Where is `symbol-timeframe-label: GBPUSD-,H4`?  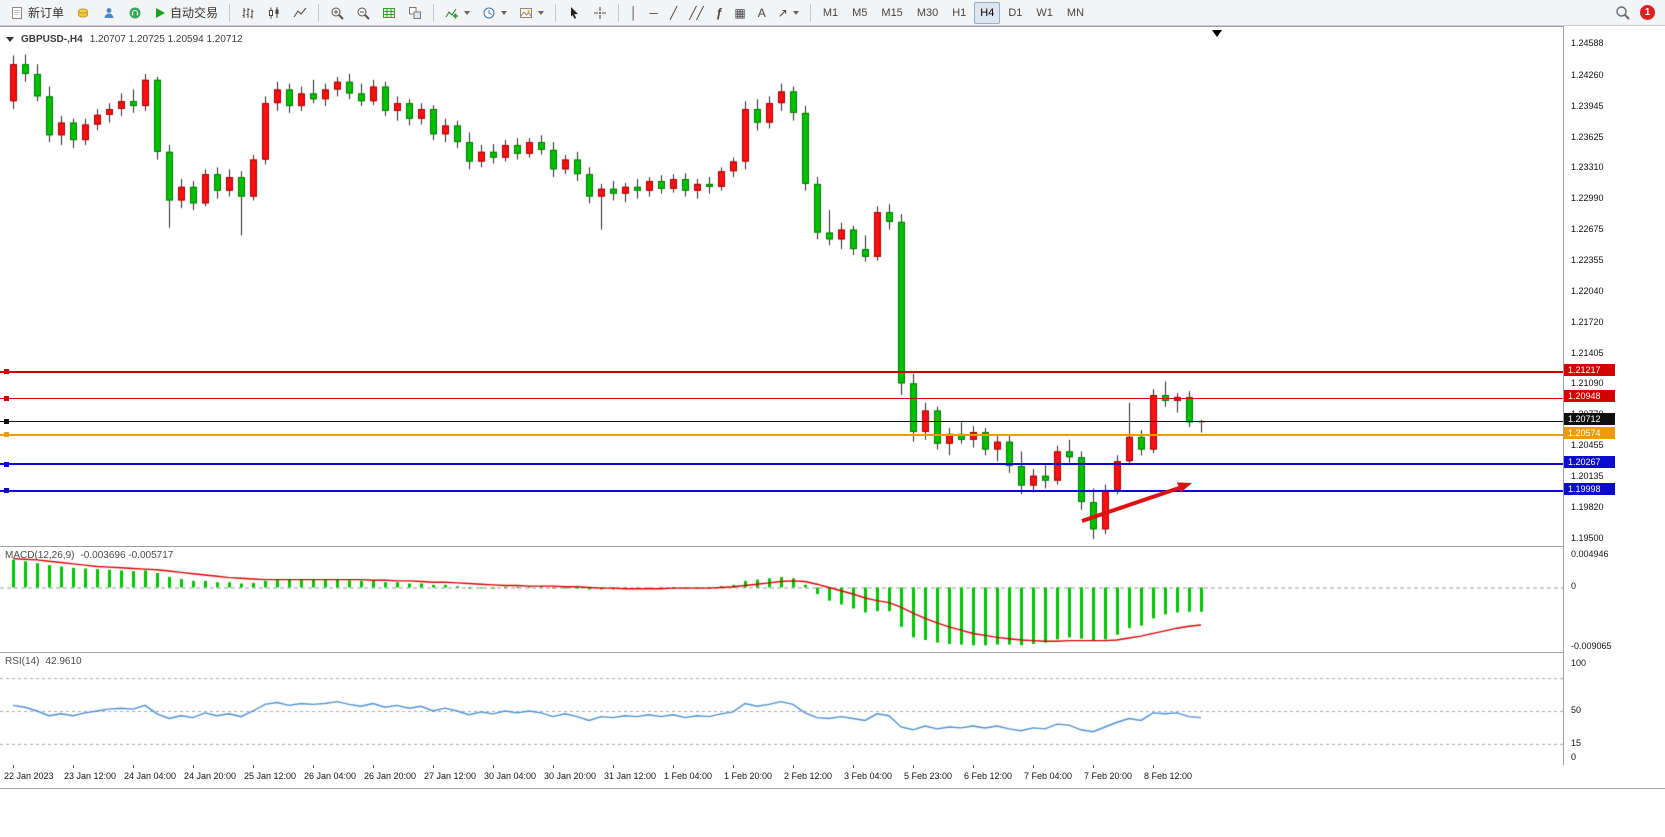 symbol-timeframe-label: GBPUSD-,H4 is located at coordinates (52, 39).